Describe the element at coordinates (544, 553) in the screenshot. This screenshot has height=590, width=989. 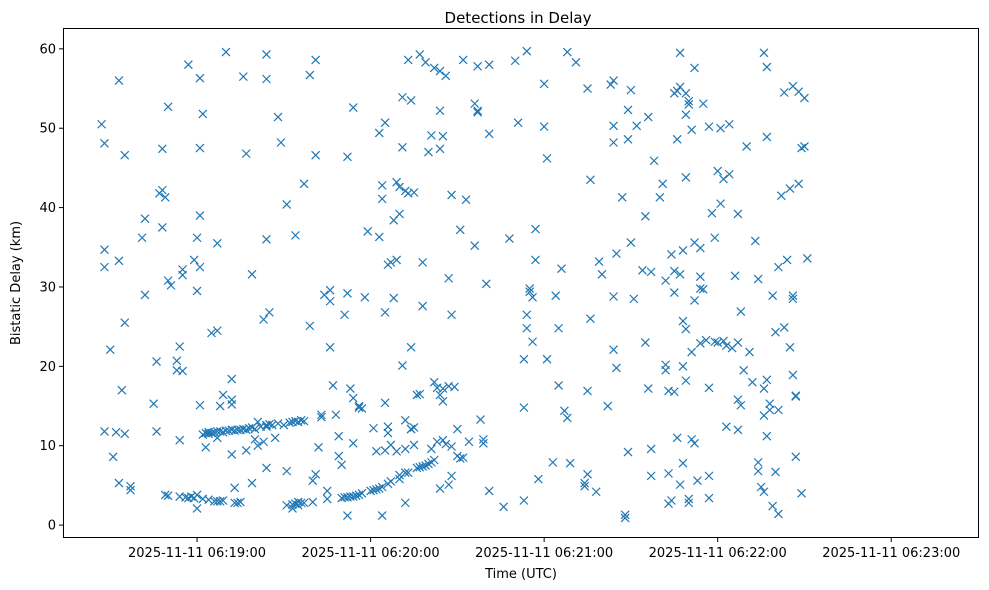
I see `x-tick-label: 2025-11-11 06:21:00` at that location.